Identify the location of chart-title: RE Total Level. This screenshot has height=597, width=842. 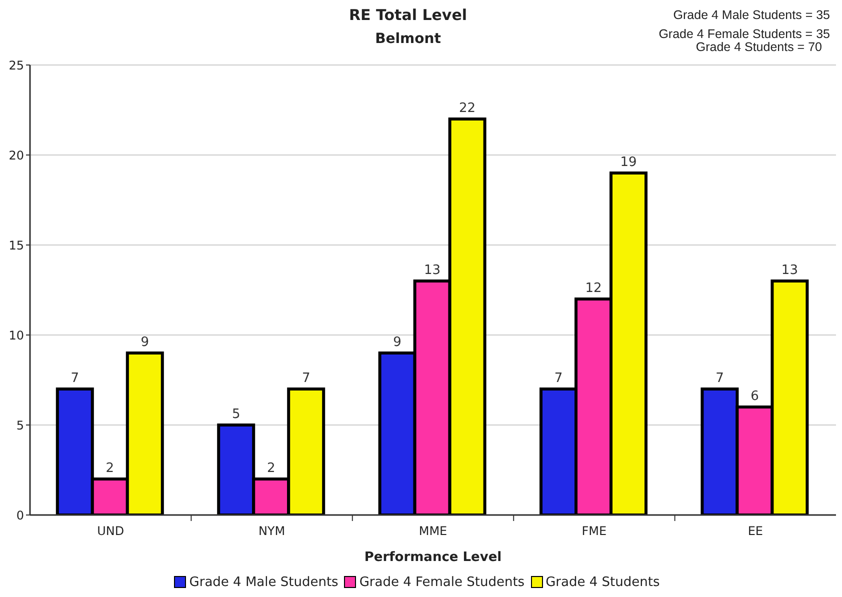
(408, 15).